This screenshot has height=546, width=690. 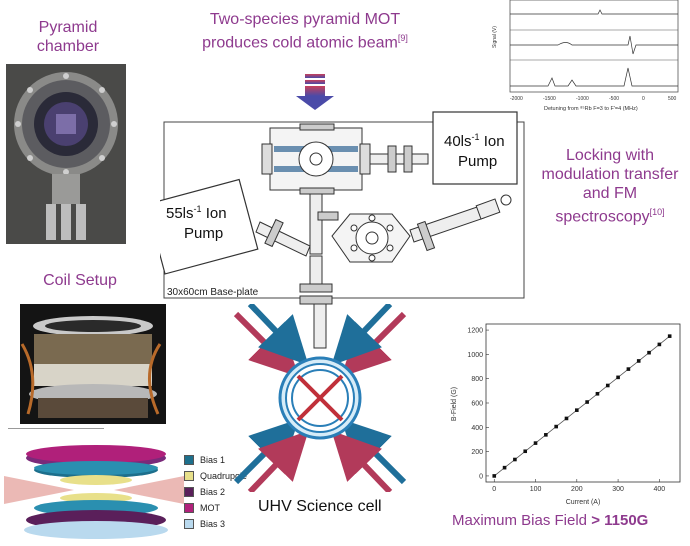 I want to click on y-tick-label: 600, so click(x=477, y=404).